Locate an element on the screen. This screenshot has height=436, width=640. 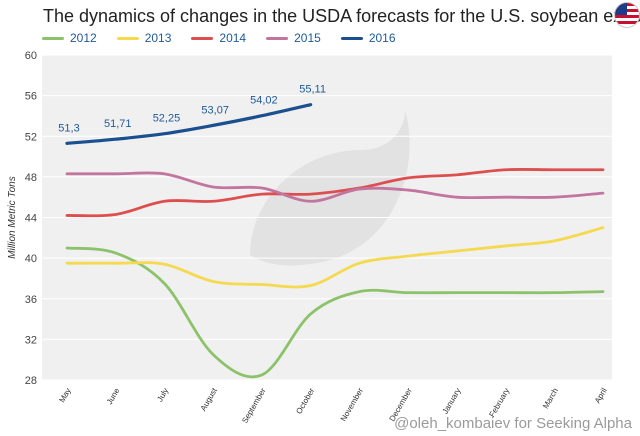
y-tick-label: 52 is located at coordinates (31, 137).